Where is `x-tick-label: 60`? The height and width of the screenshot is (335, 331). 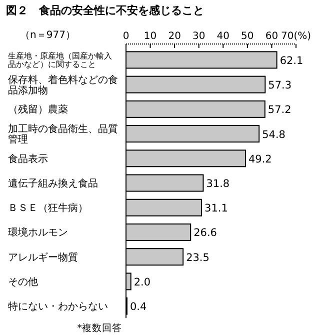 x-tick-label: 60 is located at coordinates (271, 36).